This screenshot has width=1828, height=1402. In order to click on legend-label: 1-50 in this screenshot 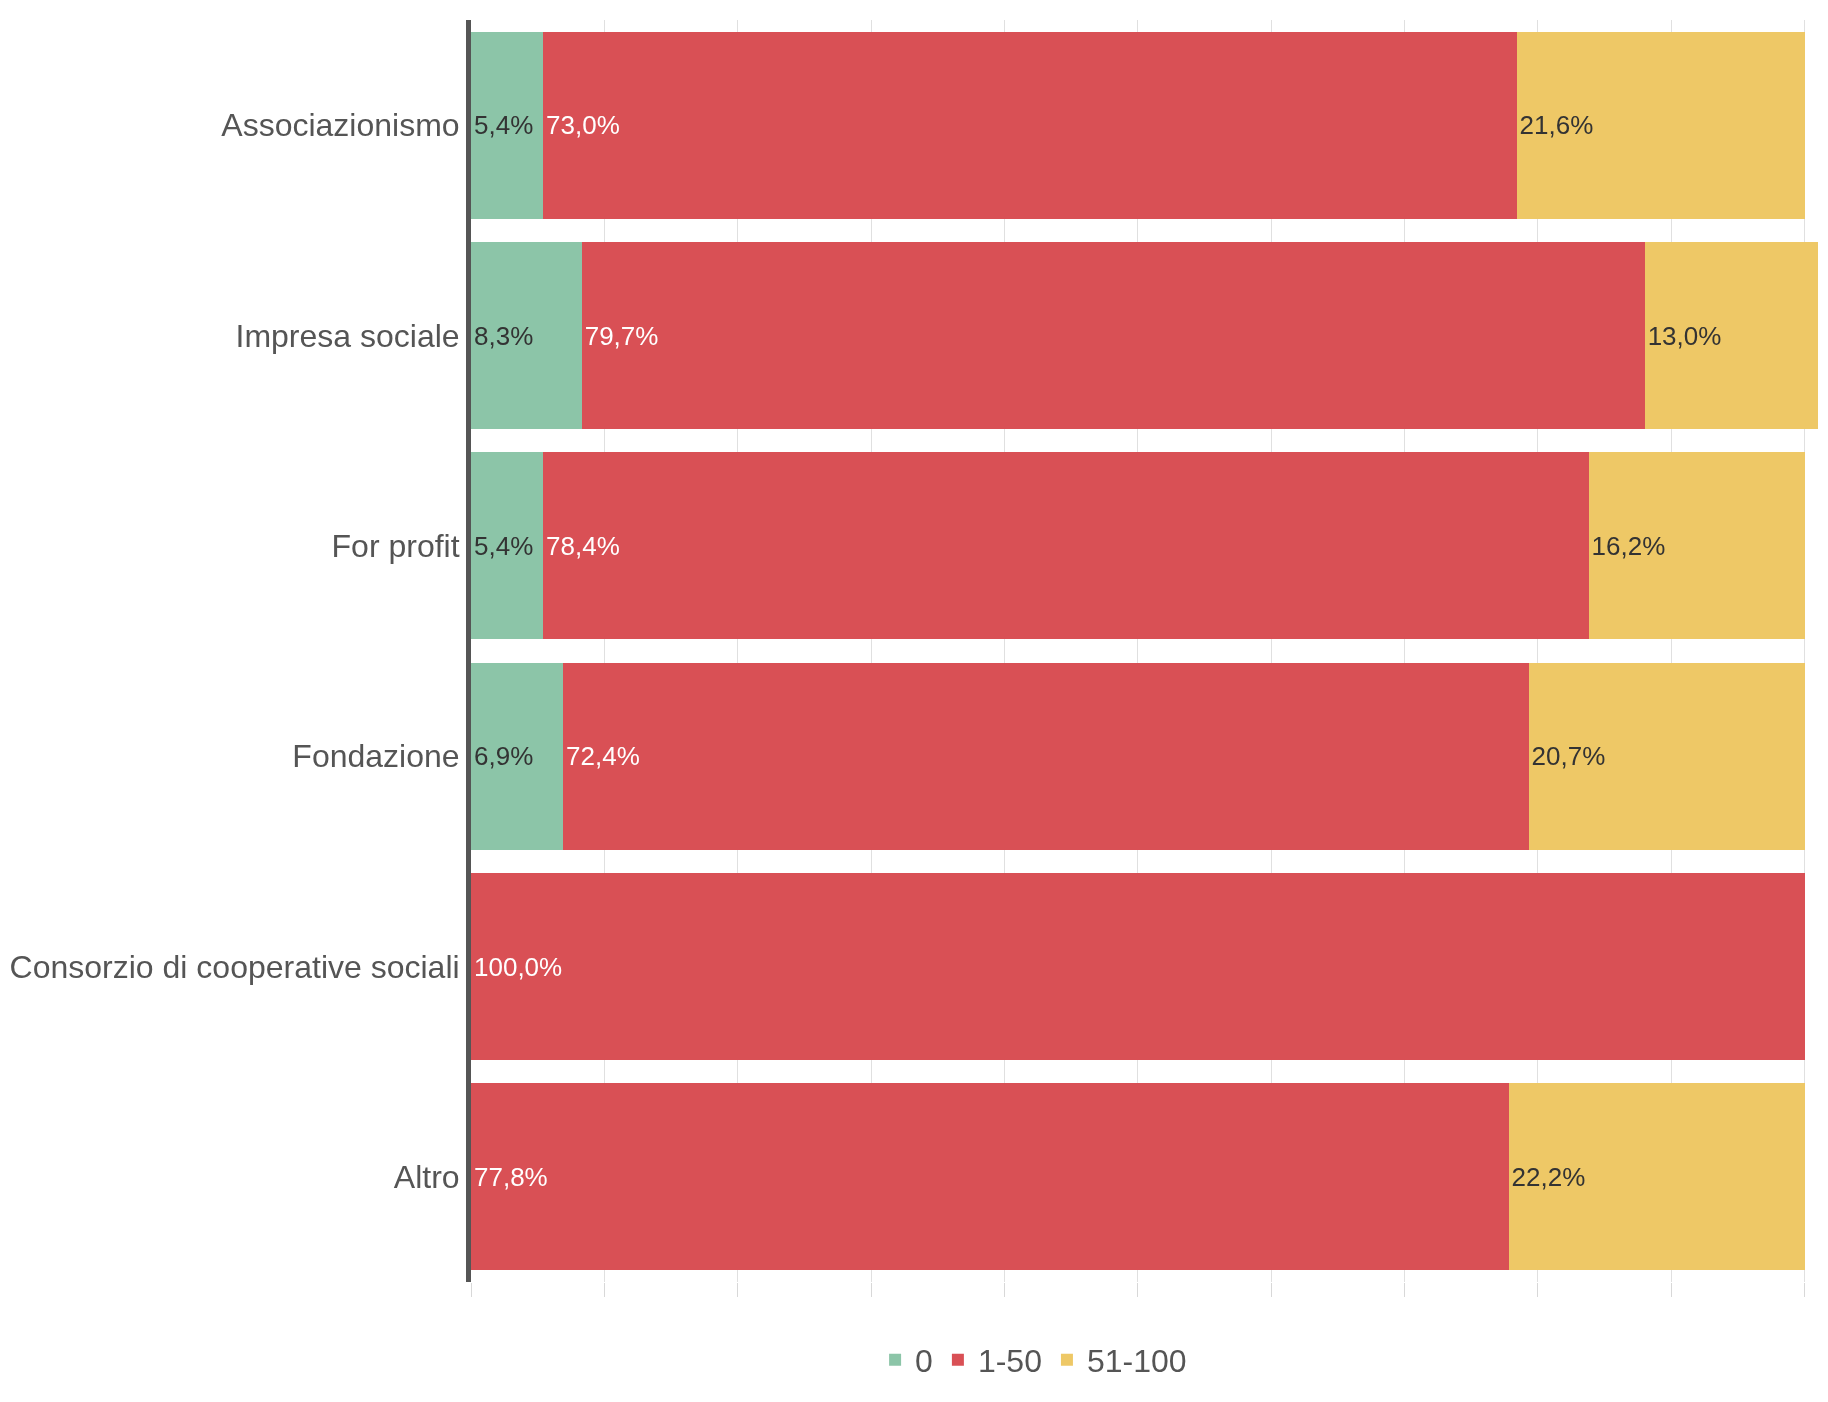, I will do `click(1009, 1361)`.